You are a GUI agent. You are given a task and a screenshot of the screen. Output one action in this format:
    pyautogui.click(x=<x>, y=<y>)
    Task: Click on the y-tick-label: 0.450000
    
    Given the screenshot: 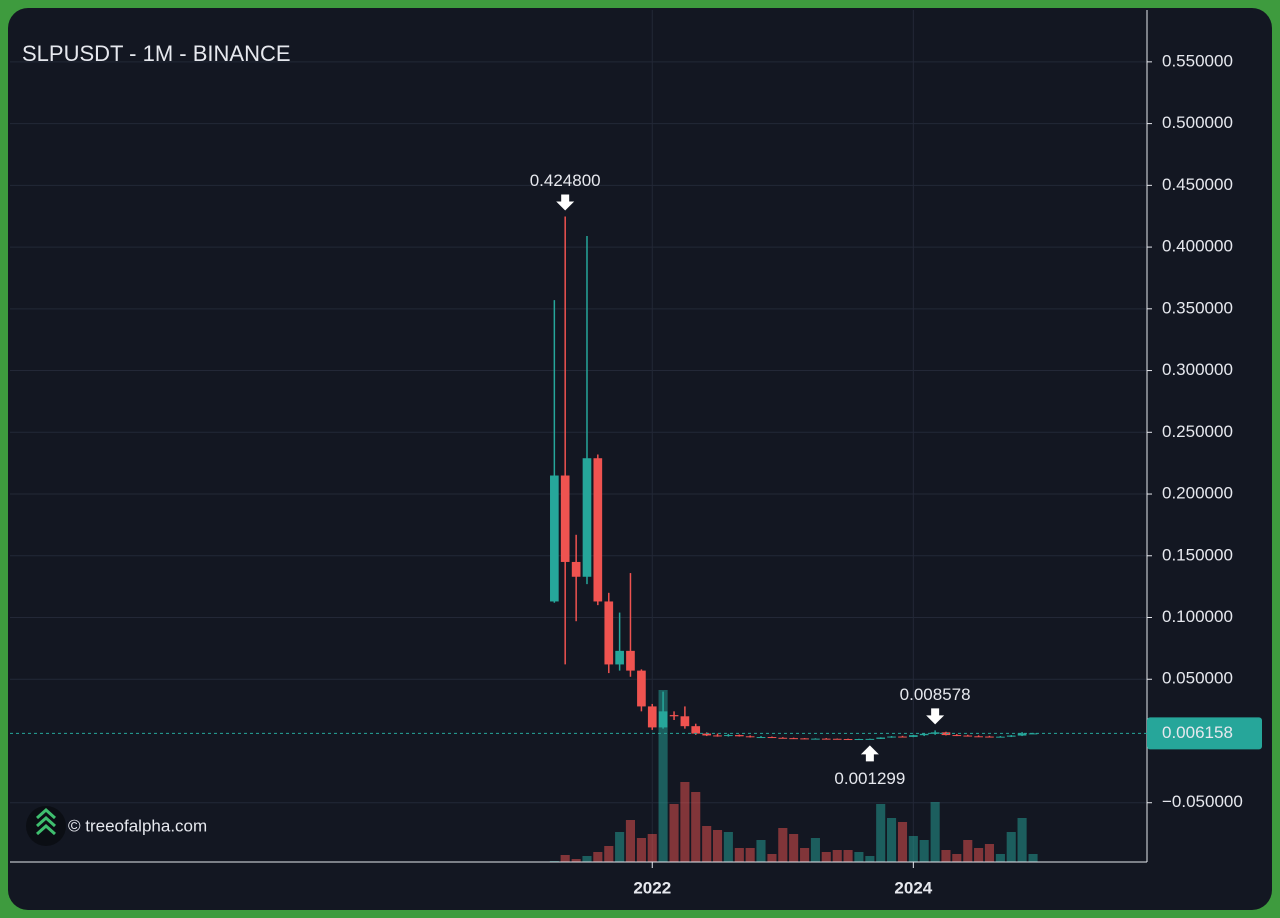 What is the action you would take?
    pyautogui.click(x=1197, y=184)
    